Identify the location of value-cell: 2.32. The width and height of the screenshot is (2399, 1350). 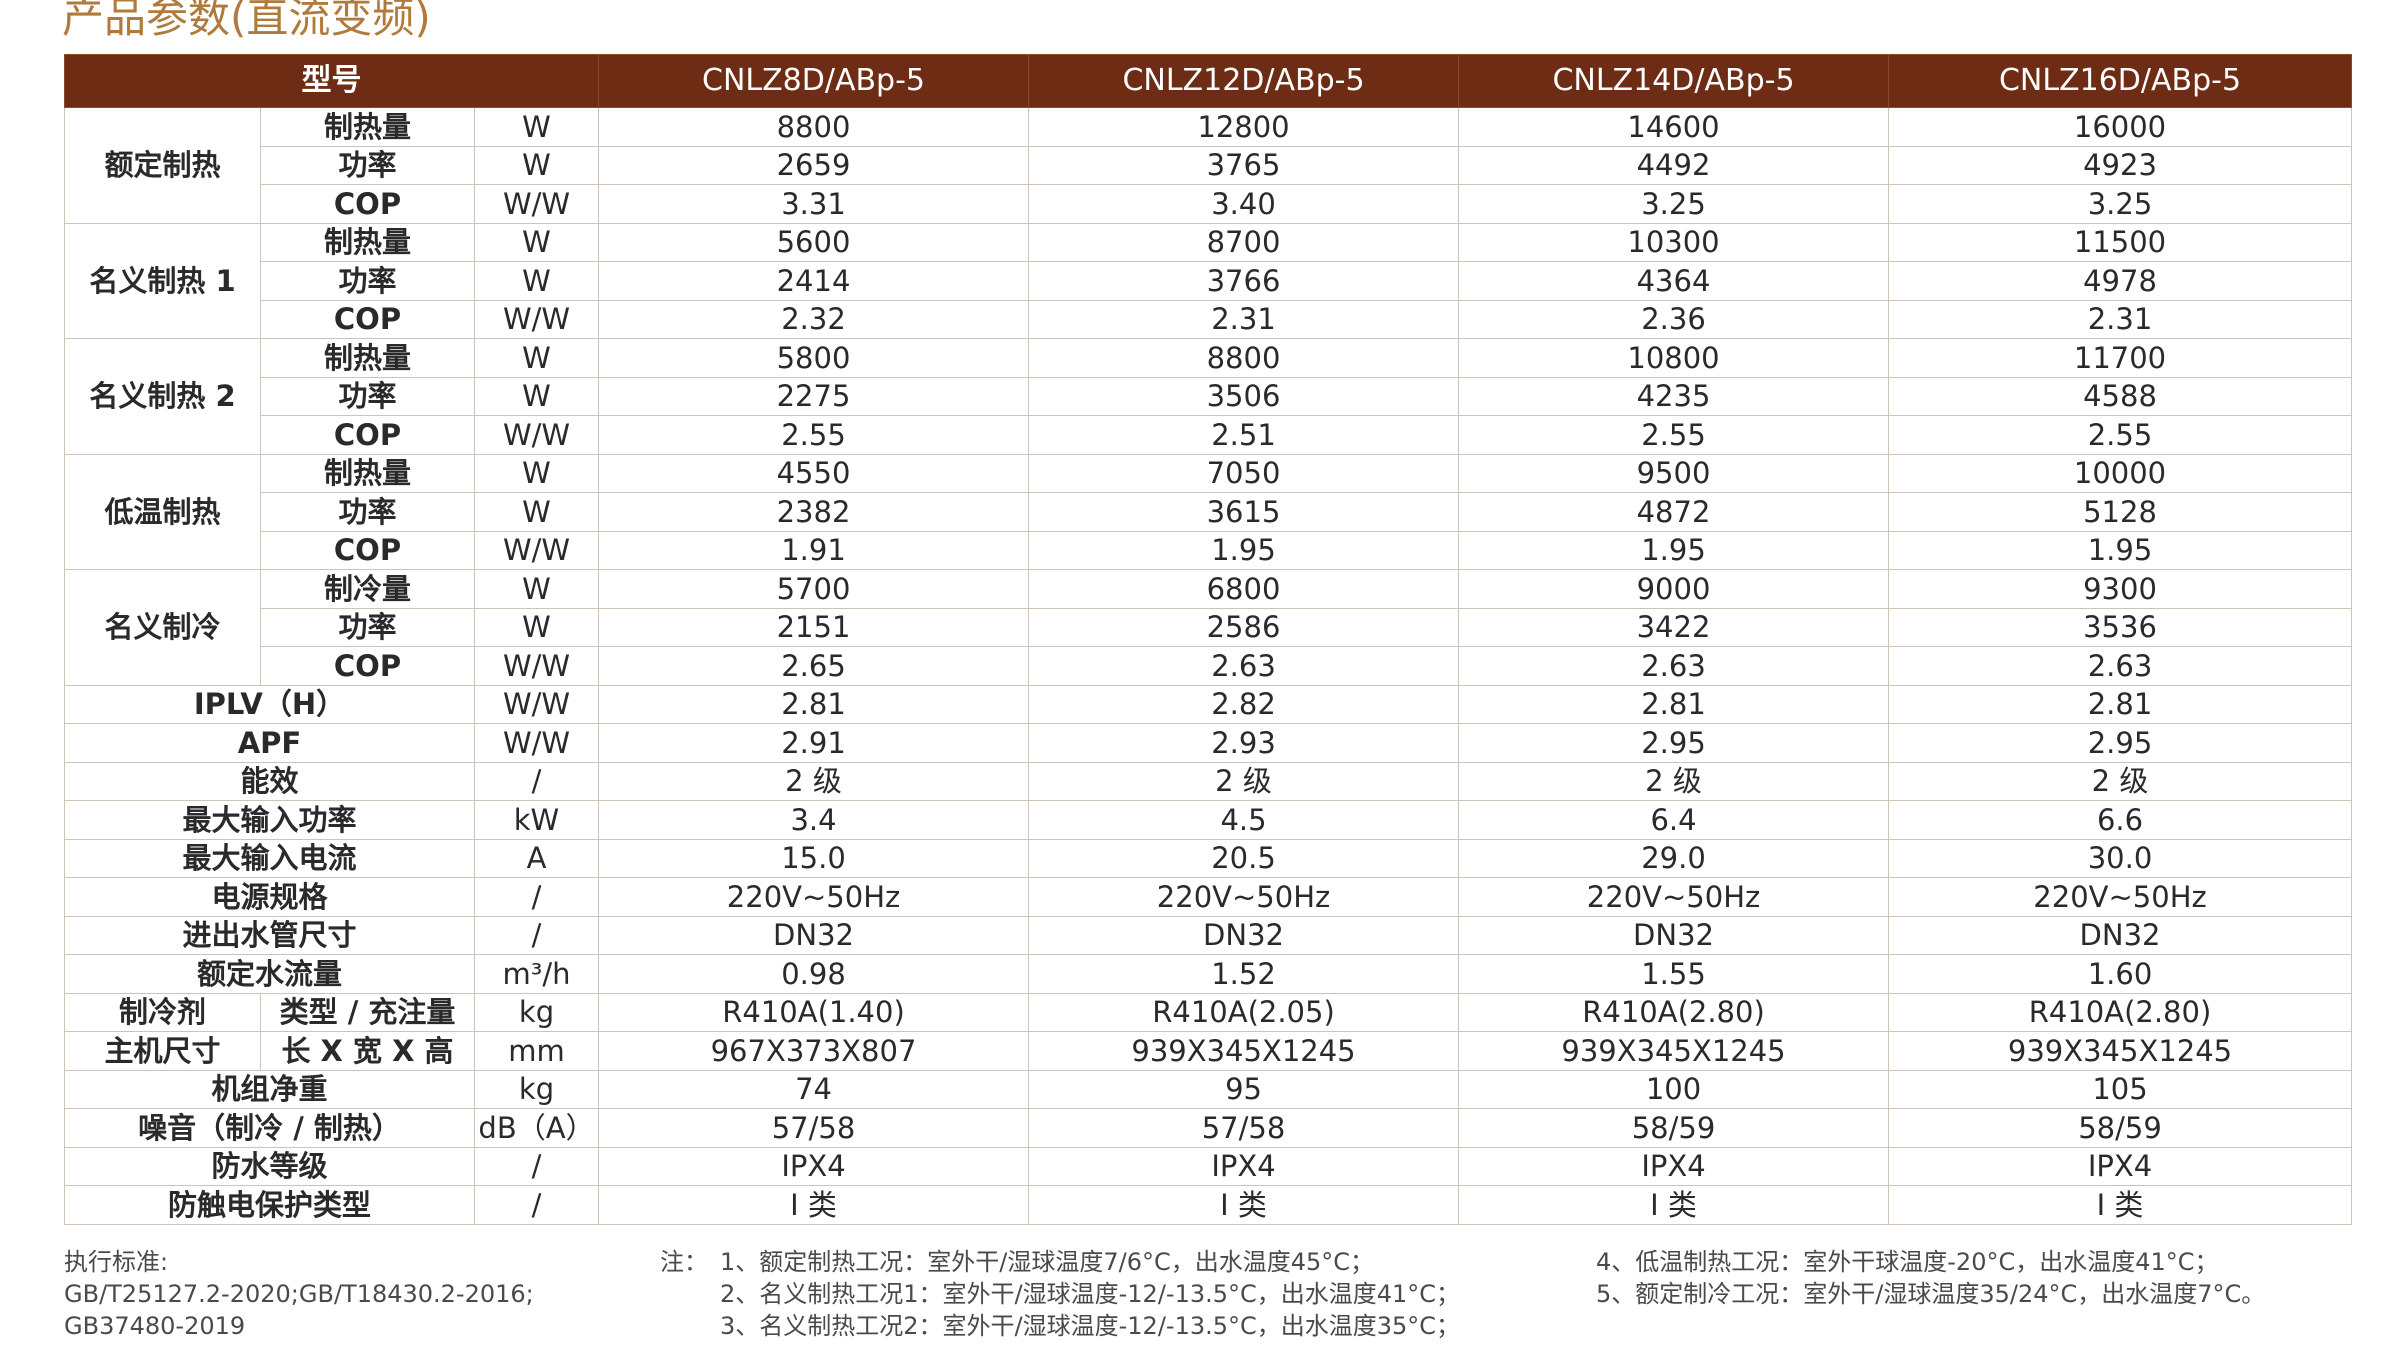
(814, 319).